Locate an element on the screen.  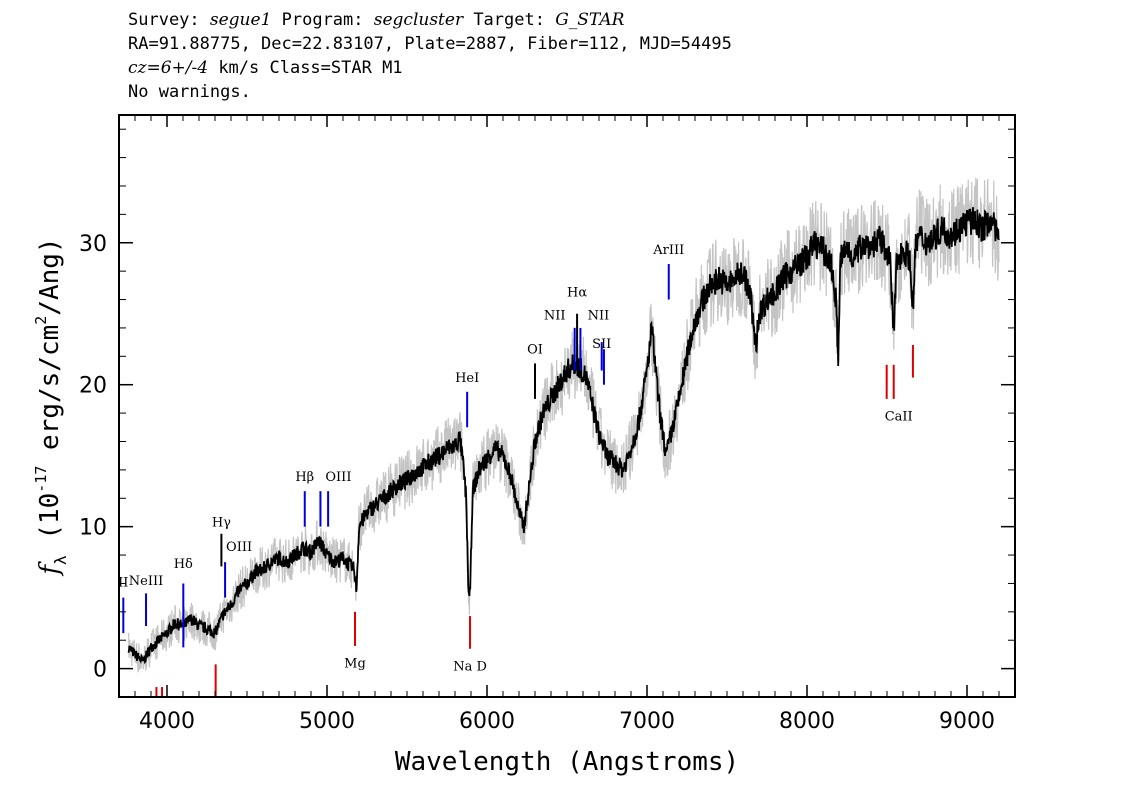
x-tick-label: 5000 is located at coordinates (327, 721).